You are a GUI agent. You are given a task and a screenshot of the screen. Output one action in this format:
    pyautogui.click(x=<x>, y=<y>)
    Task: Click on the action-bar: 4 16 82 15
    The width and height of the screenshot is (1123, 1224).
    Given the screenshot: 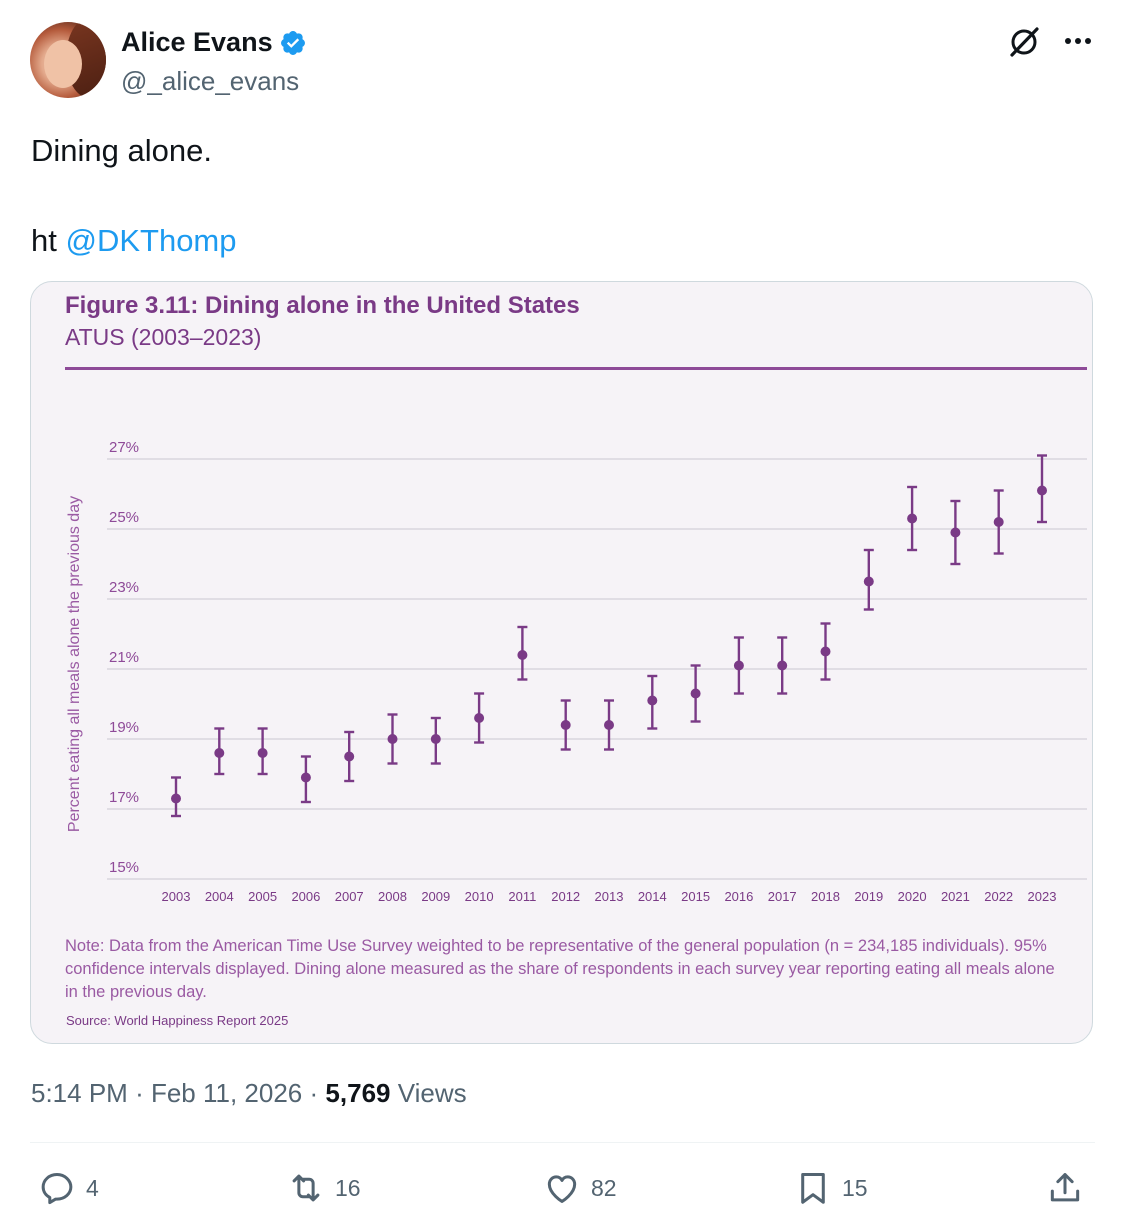 What is the action you would take?
    pyautogui.click(x=561, y=1190)
    